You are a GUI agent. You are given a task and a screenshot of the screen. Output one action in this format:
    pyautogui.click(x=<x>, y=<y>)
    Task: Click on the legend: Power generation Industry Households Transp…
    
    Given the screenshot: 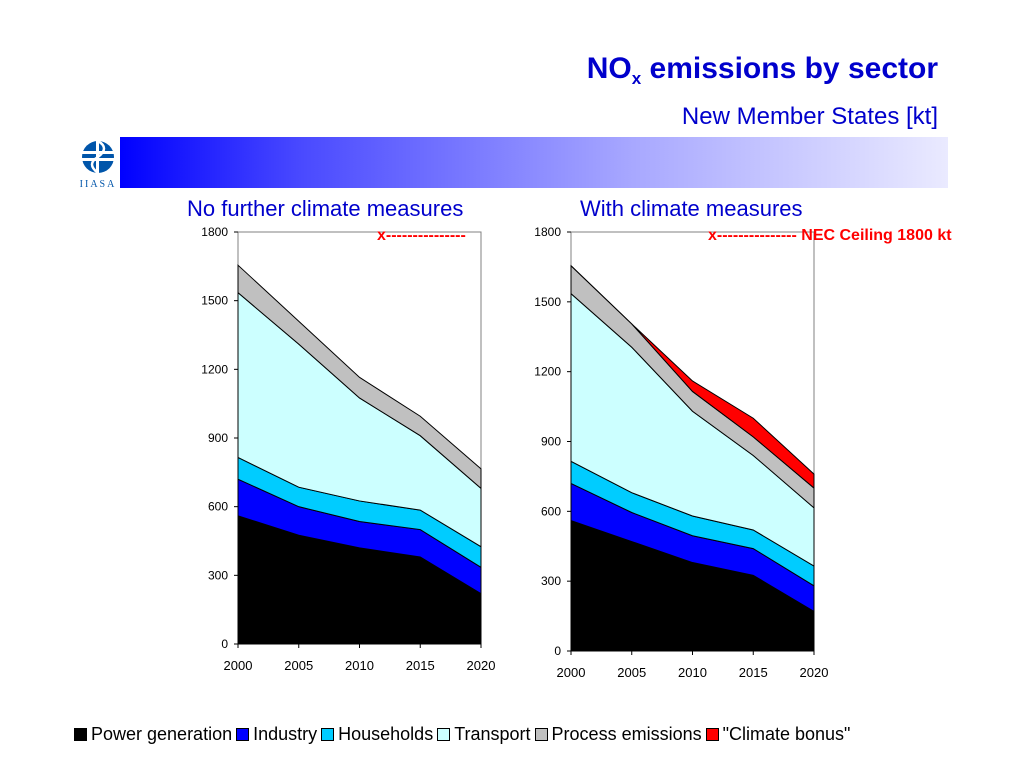 What is the action you would take?
    pyautogui.click(x=464, y=734)
    